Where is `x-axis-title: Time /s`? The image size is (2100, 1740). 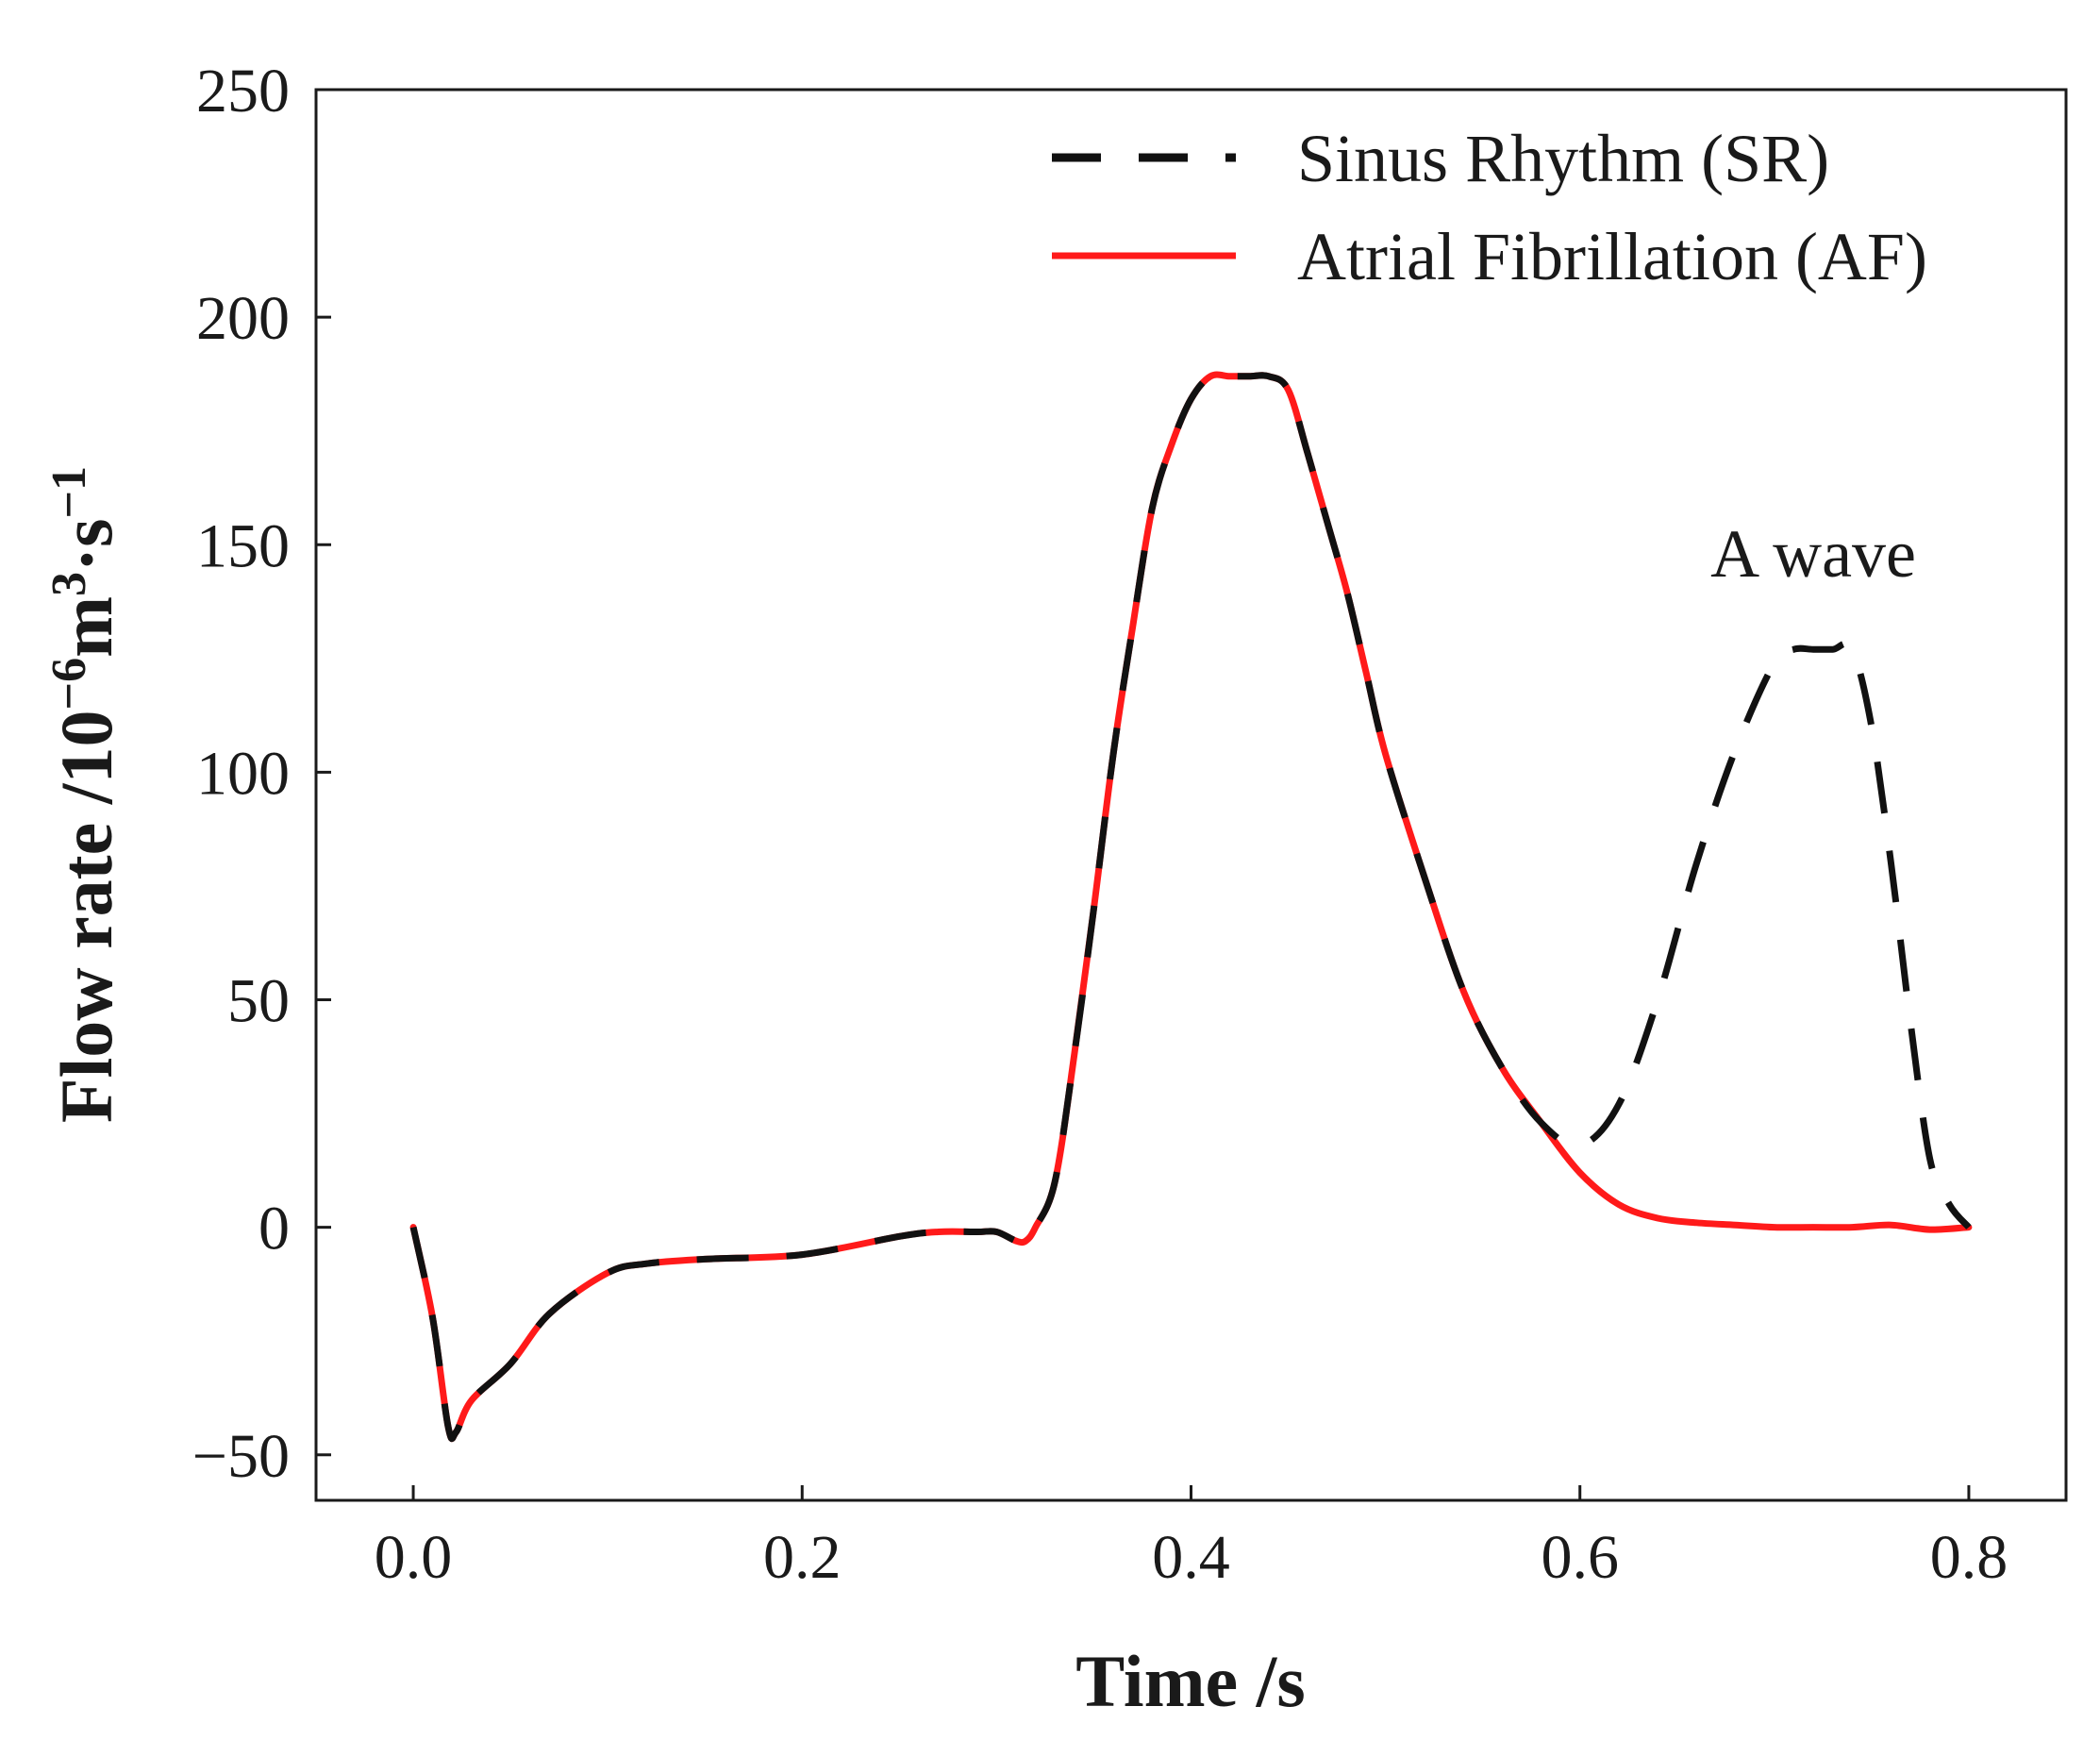 x-axis-title: Time /s is located at coordinates (1190, 1681).